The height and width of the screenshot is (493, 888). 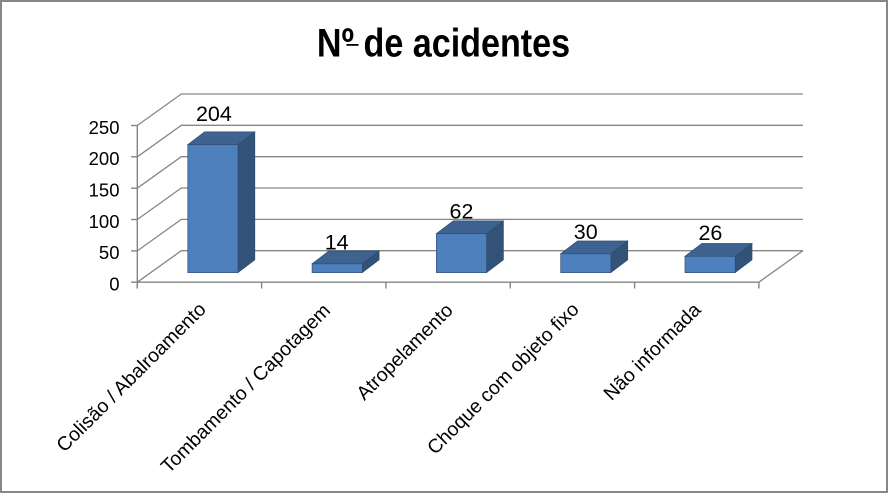 I want to click on svg-text: 100, so click(x=104, y=221).